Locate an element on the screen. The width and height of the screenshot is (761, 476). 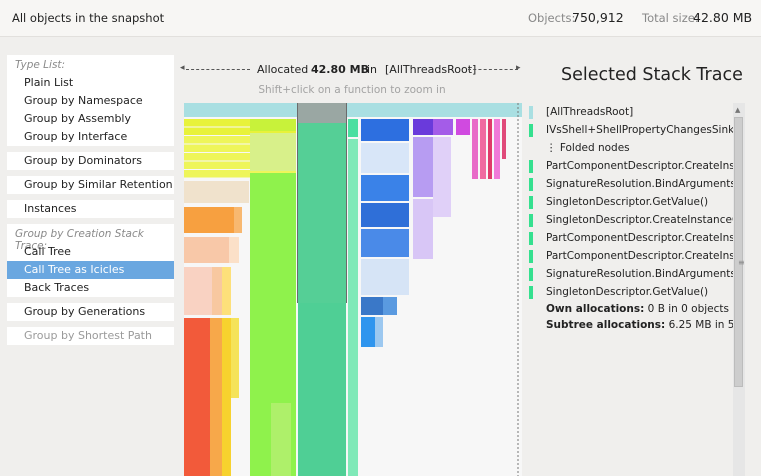
view-group-by-interface: Group by Interface is located at coordinates (76, 136).